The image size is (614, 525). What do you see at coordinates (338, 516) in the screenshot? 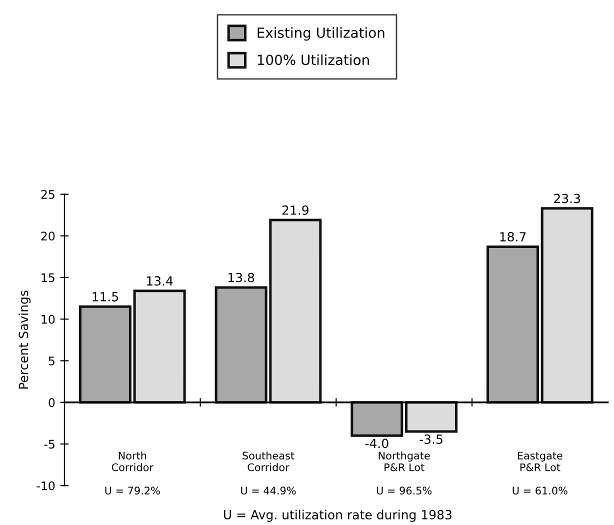
I see `text: U = Avg. utilization rate during 1983` at bounding box center [338, 516].